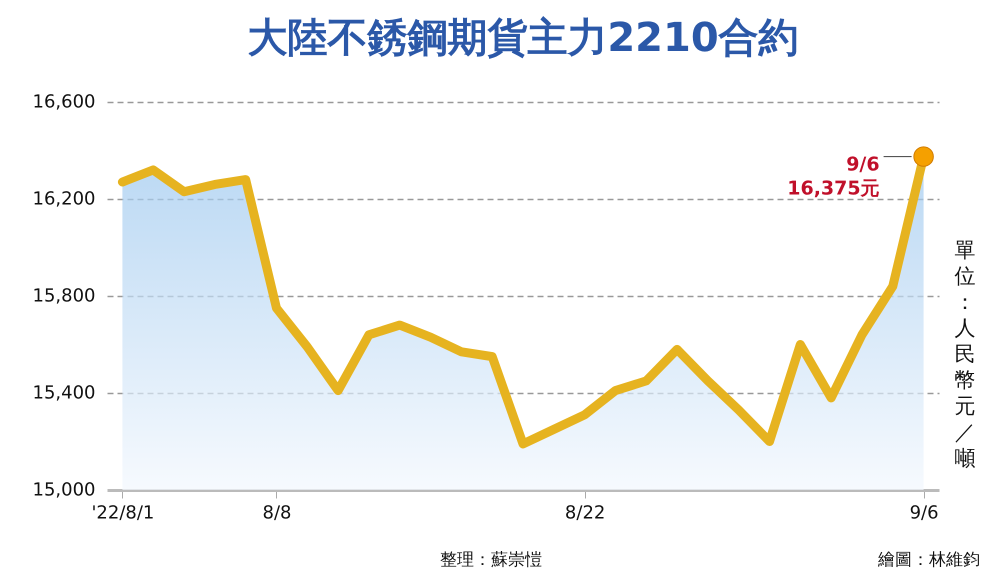 The image size is (1000, 588). Describe the element at coordinates (929, 560) in the screenshot. I see `text: 繪圖：林維鈞` at that location.